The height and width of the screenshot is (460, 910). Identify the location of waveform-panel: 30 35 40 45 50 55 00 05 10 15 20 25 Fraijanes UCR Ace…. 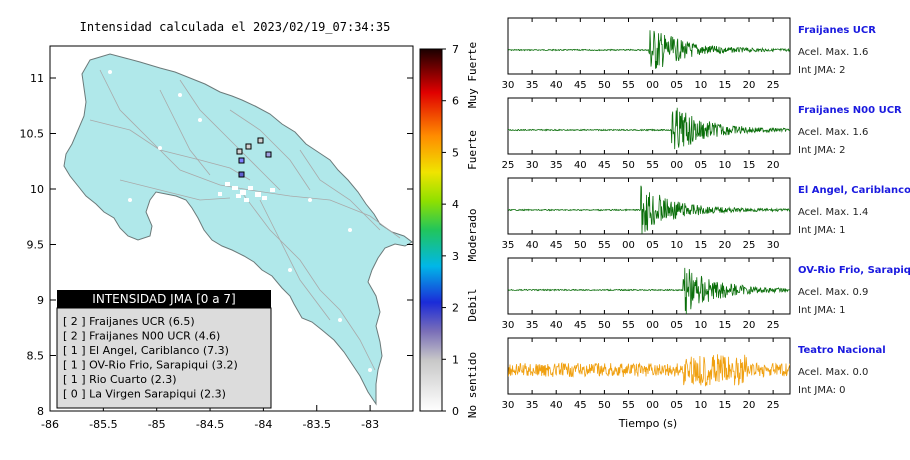
(689, 54).